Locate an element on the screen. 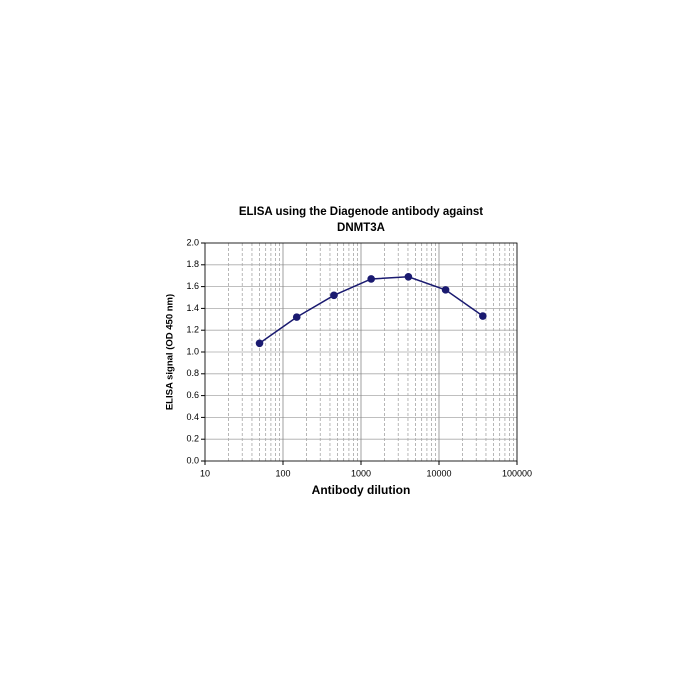  y-tick-label: 0.4 is located at coordinates (192, 417).